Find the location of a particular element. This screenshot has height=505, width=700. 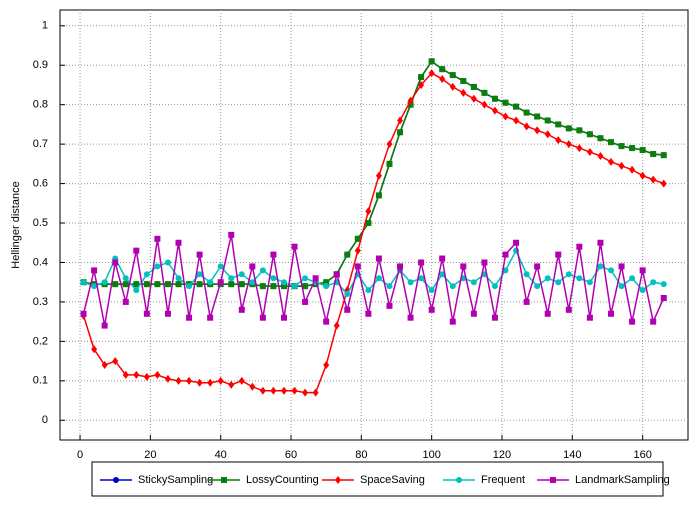

y-tick-label: 0.1 is located at coordinates (40, 381).